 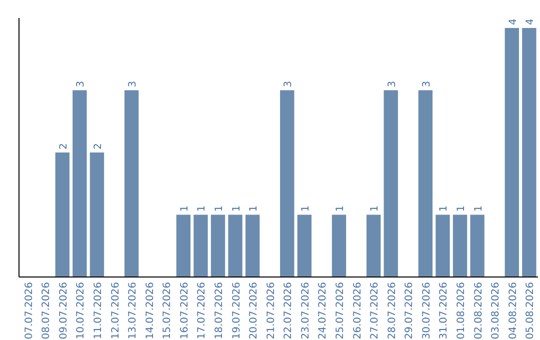 I want to click on x-tick-label: 28.07.2026, so click(x=392, y=311).